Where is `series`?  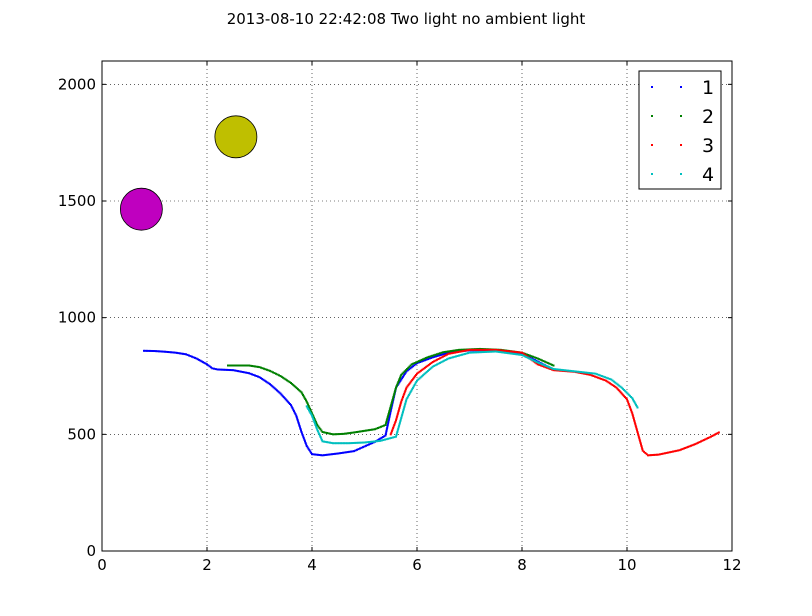 series is located at coordinates (431, 402).